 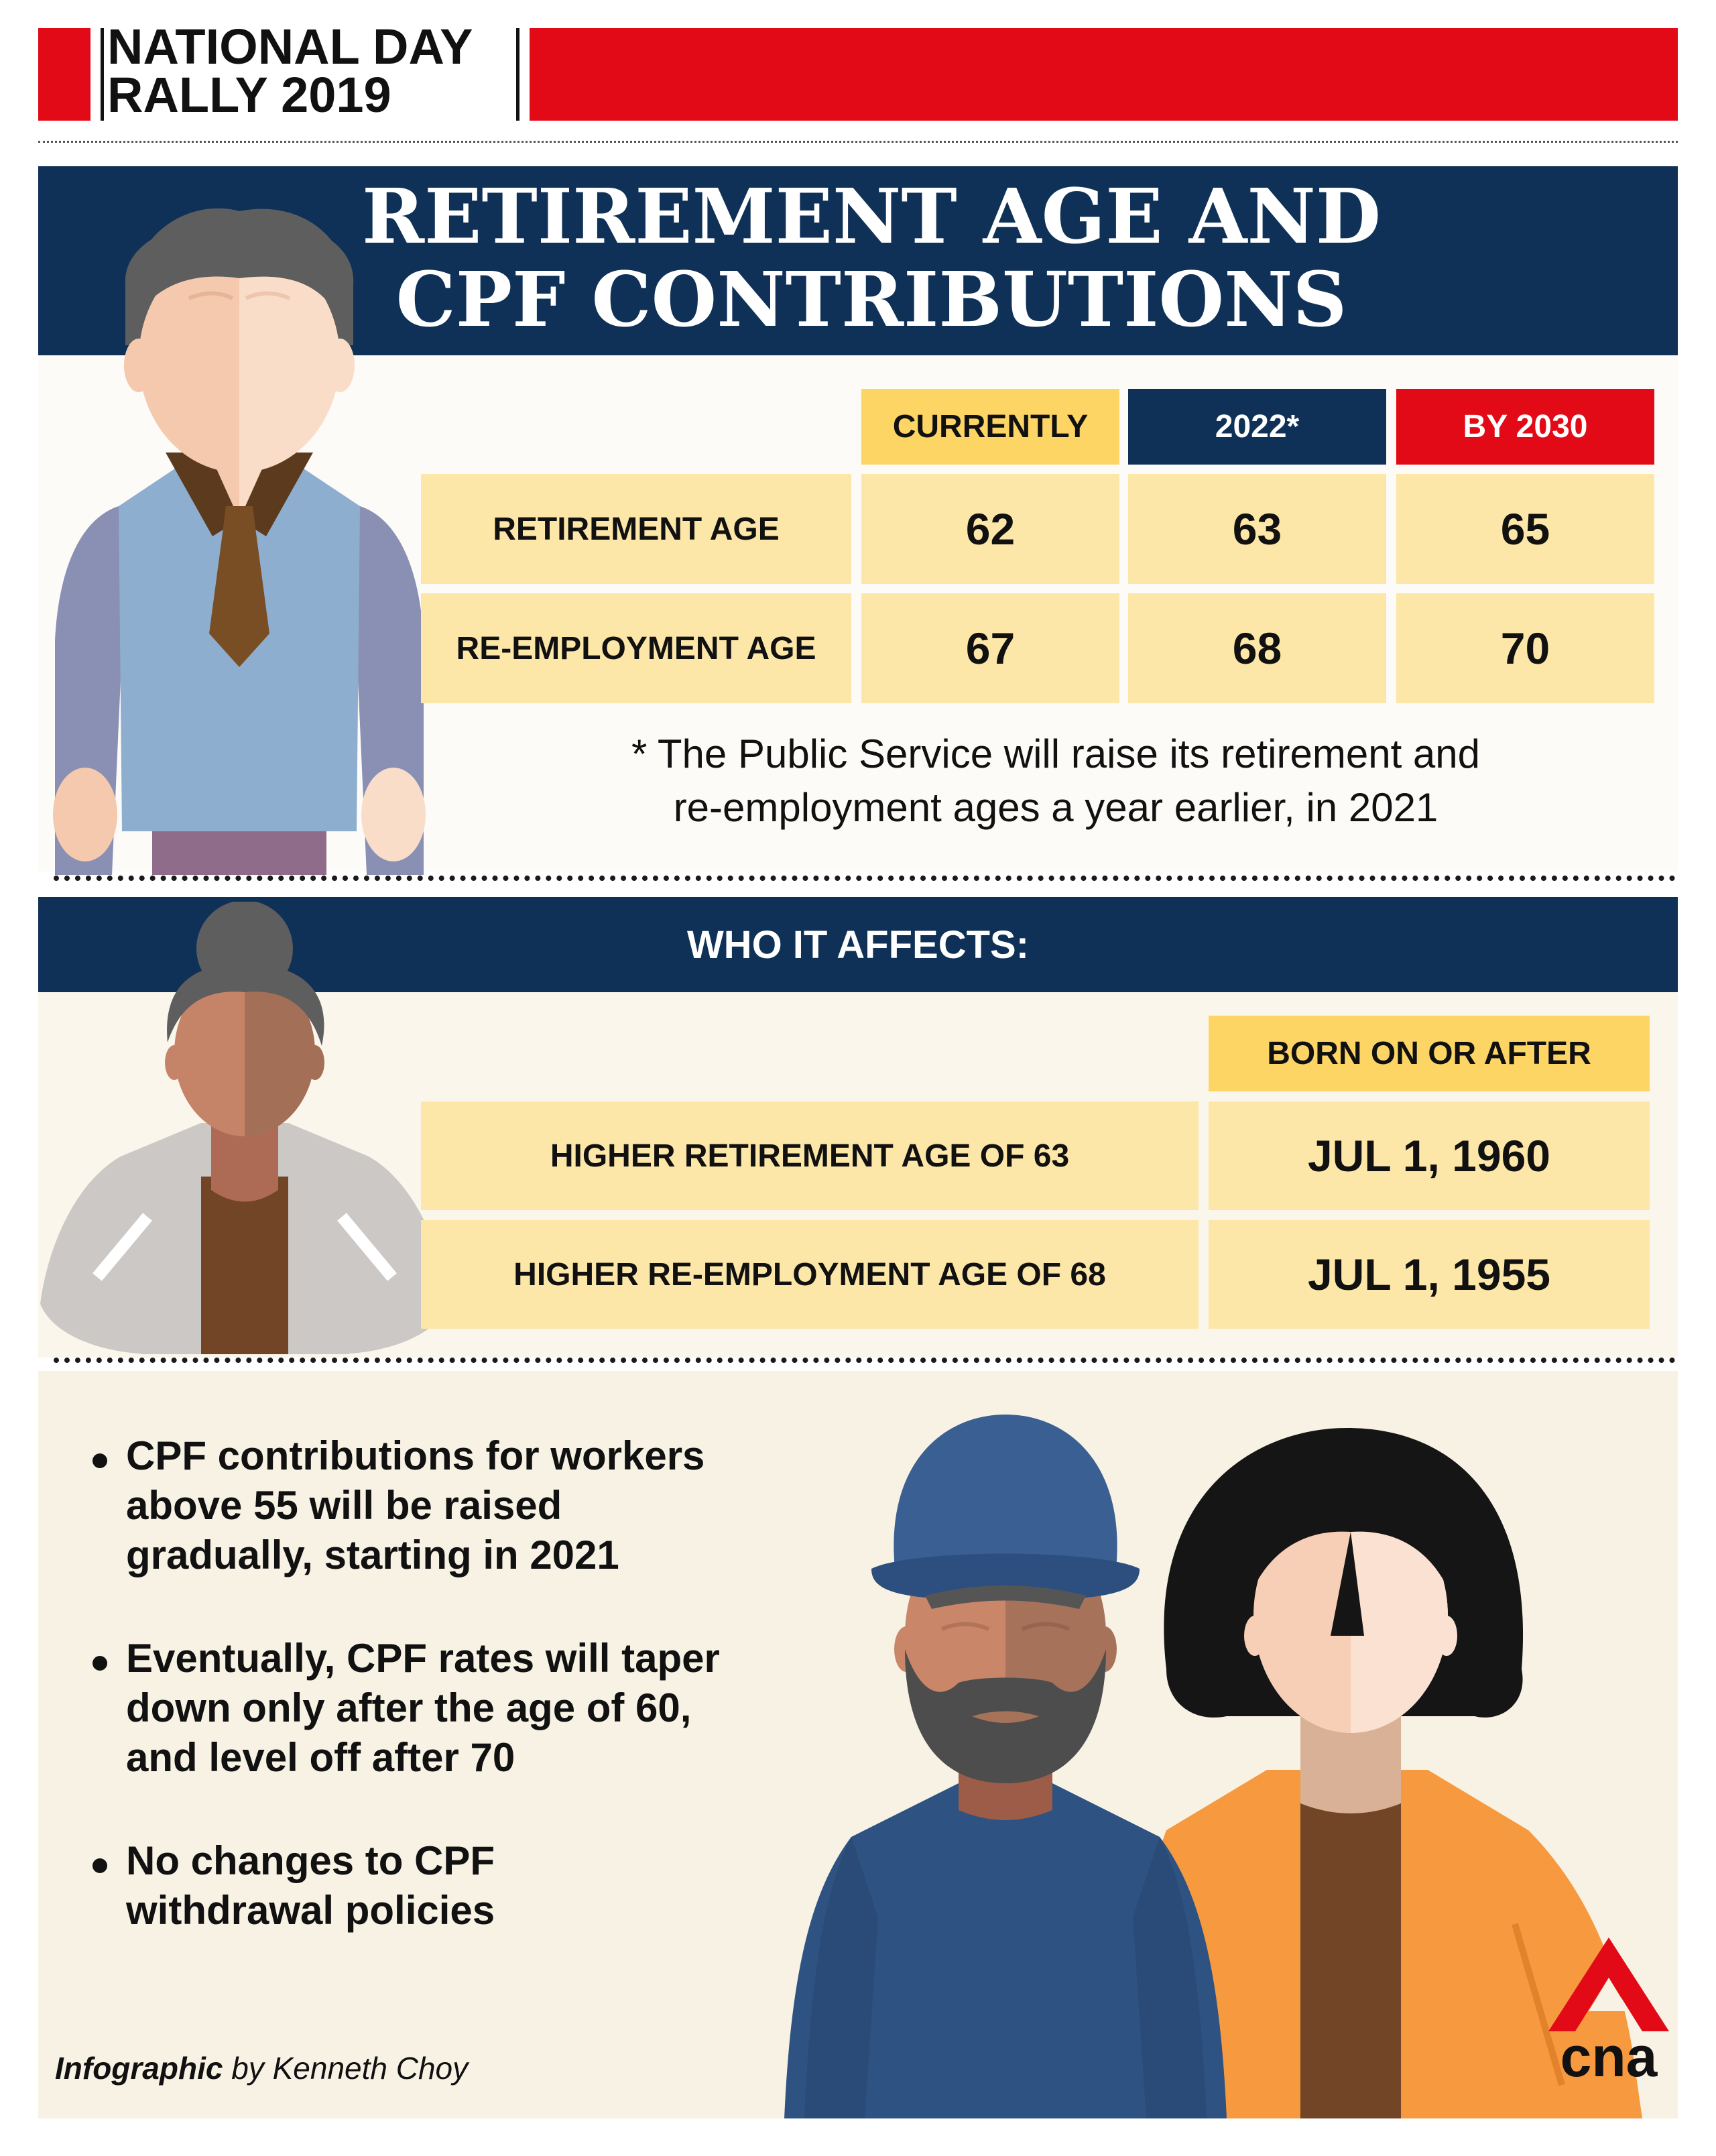 I want to click on row-label-higher-retirement-age: HIGHER RETIREMENT AGE OF 63, so click(x=810, y=1155).